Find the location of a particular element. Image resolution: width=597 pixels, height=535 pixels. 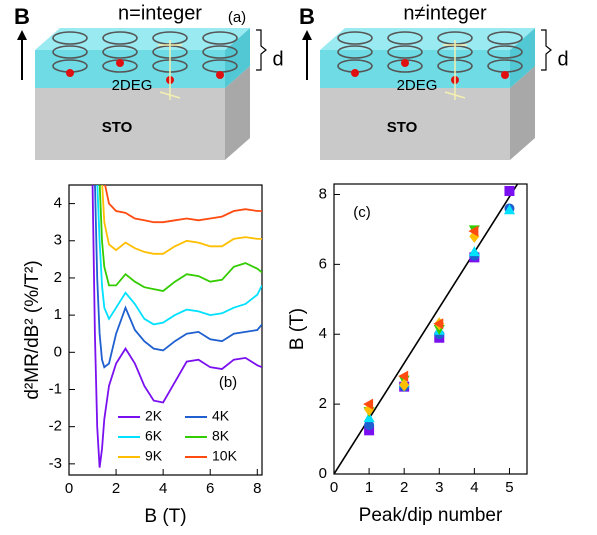

legend-label: 8K is located at coordinates (221, 436).